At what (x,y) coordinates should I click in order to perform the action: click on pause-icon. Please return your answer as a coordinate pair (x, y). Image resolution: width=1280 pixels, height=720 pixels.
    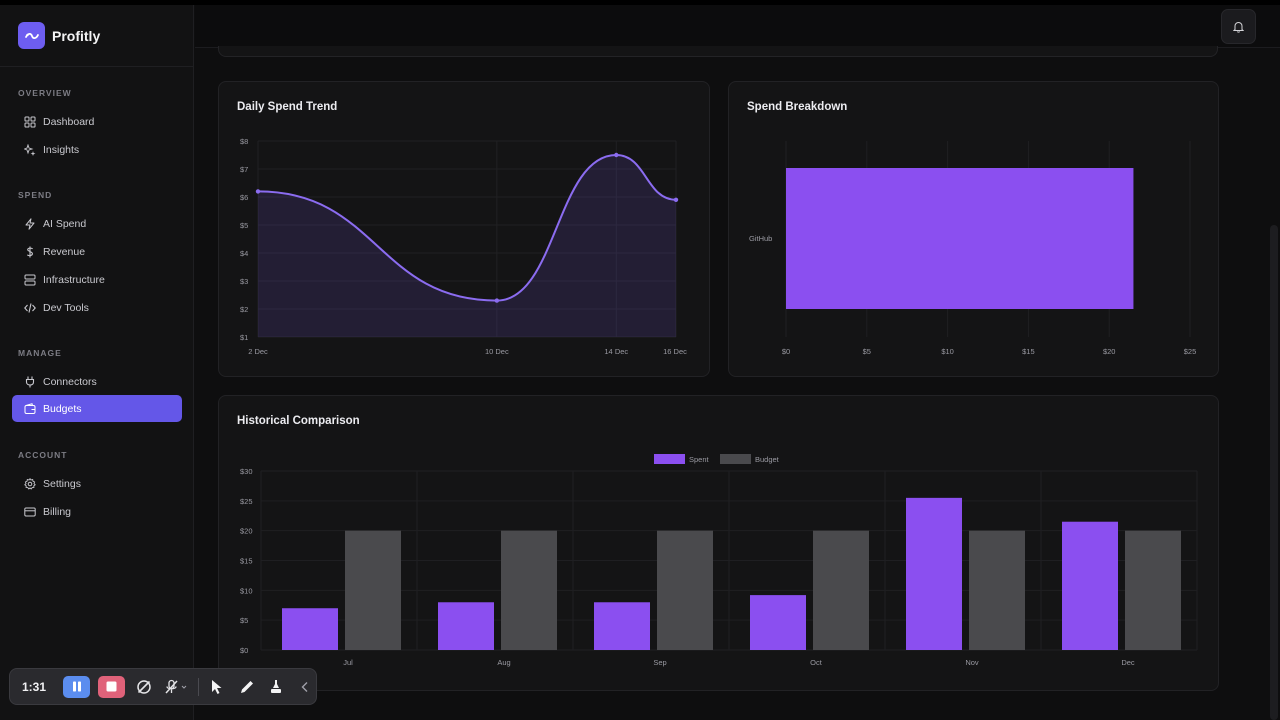
    Looking at the image, I should click on (76, 686).